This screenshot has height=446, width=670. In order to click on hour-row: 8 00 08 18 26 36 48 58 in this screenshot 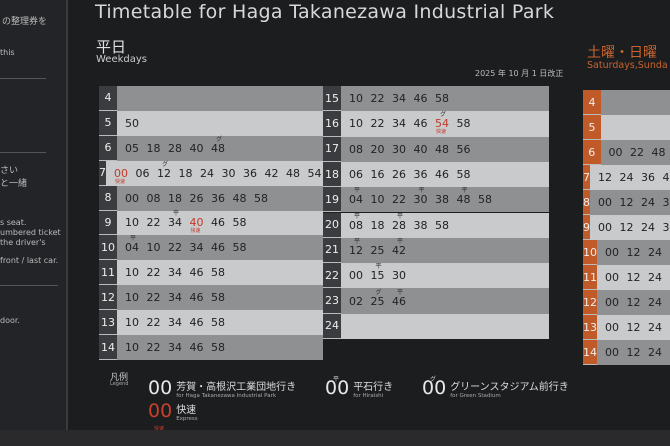, I will do `click(211, 198)`.